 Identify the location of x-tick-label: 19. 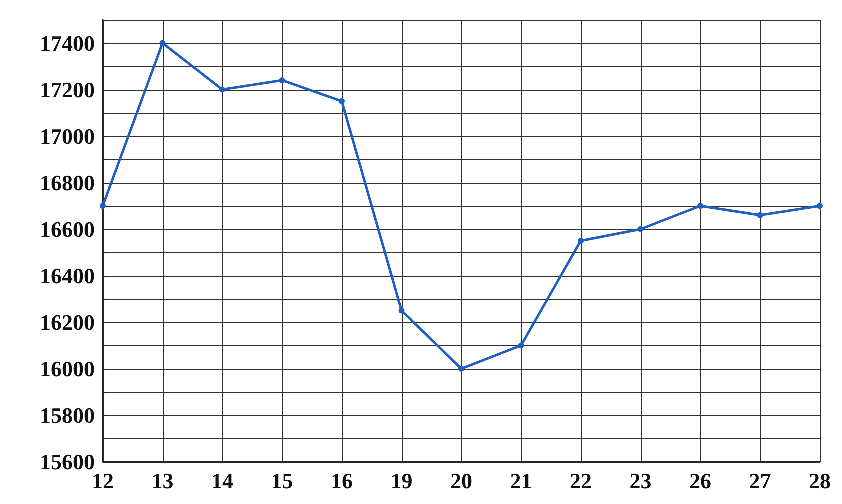
(401, 481).